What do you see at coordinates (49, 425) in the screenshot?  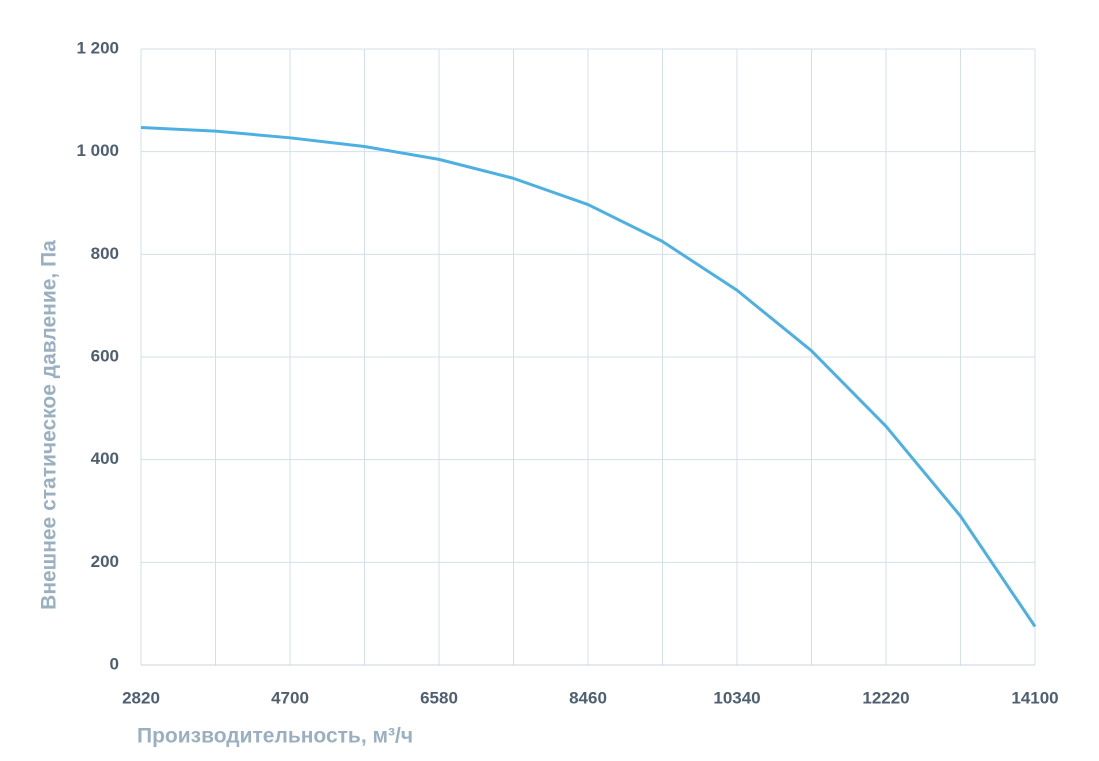 I see `y-axis-title: Внешнее статическое давление, Па` at bounding box center [49, 425].